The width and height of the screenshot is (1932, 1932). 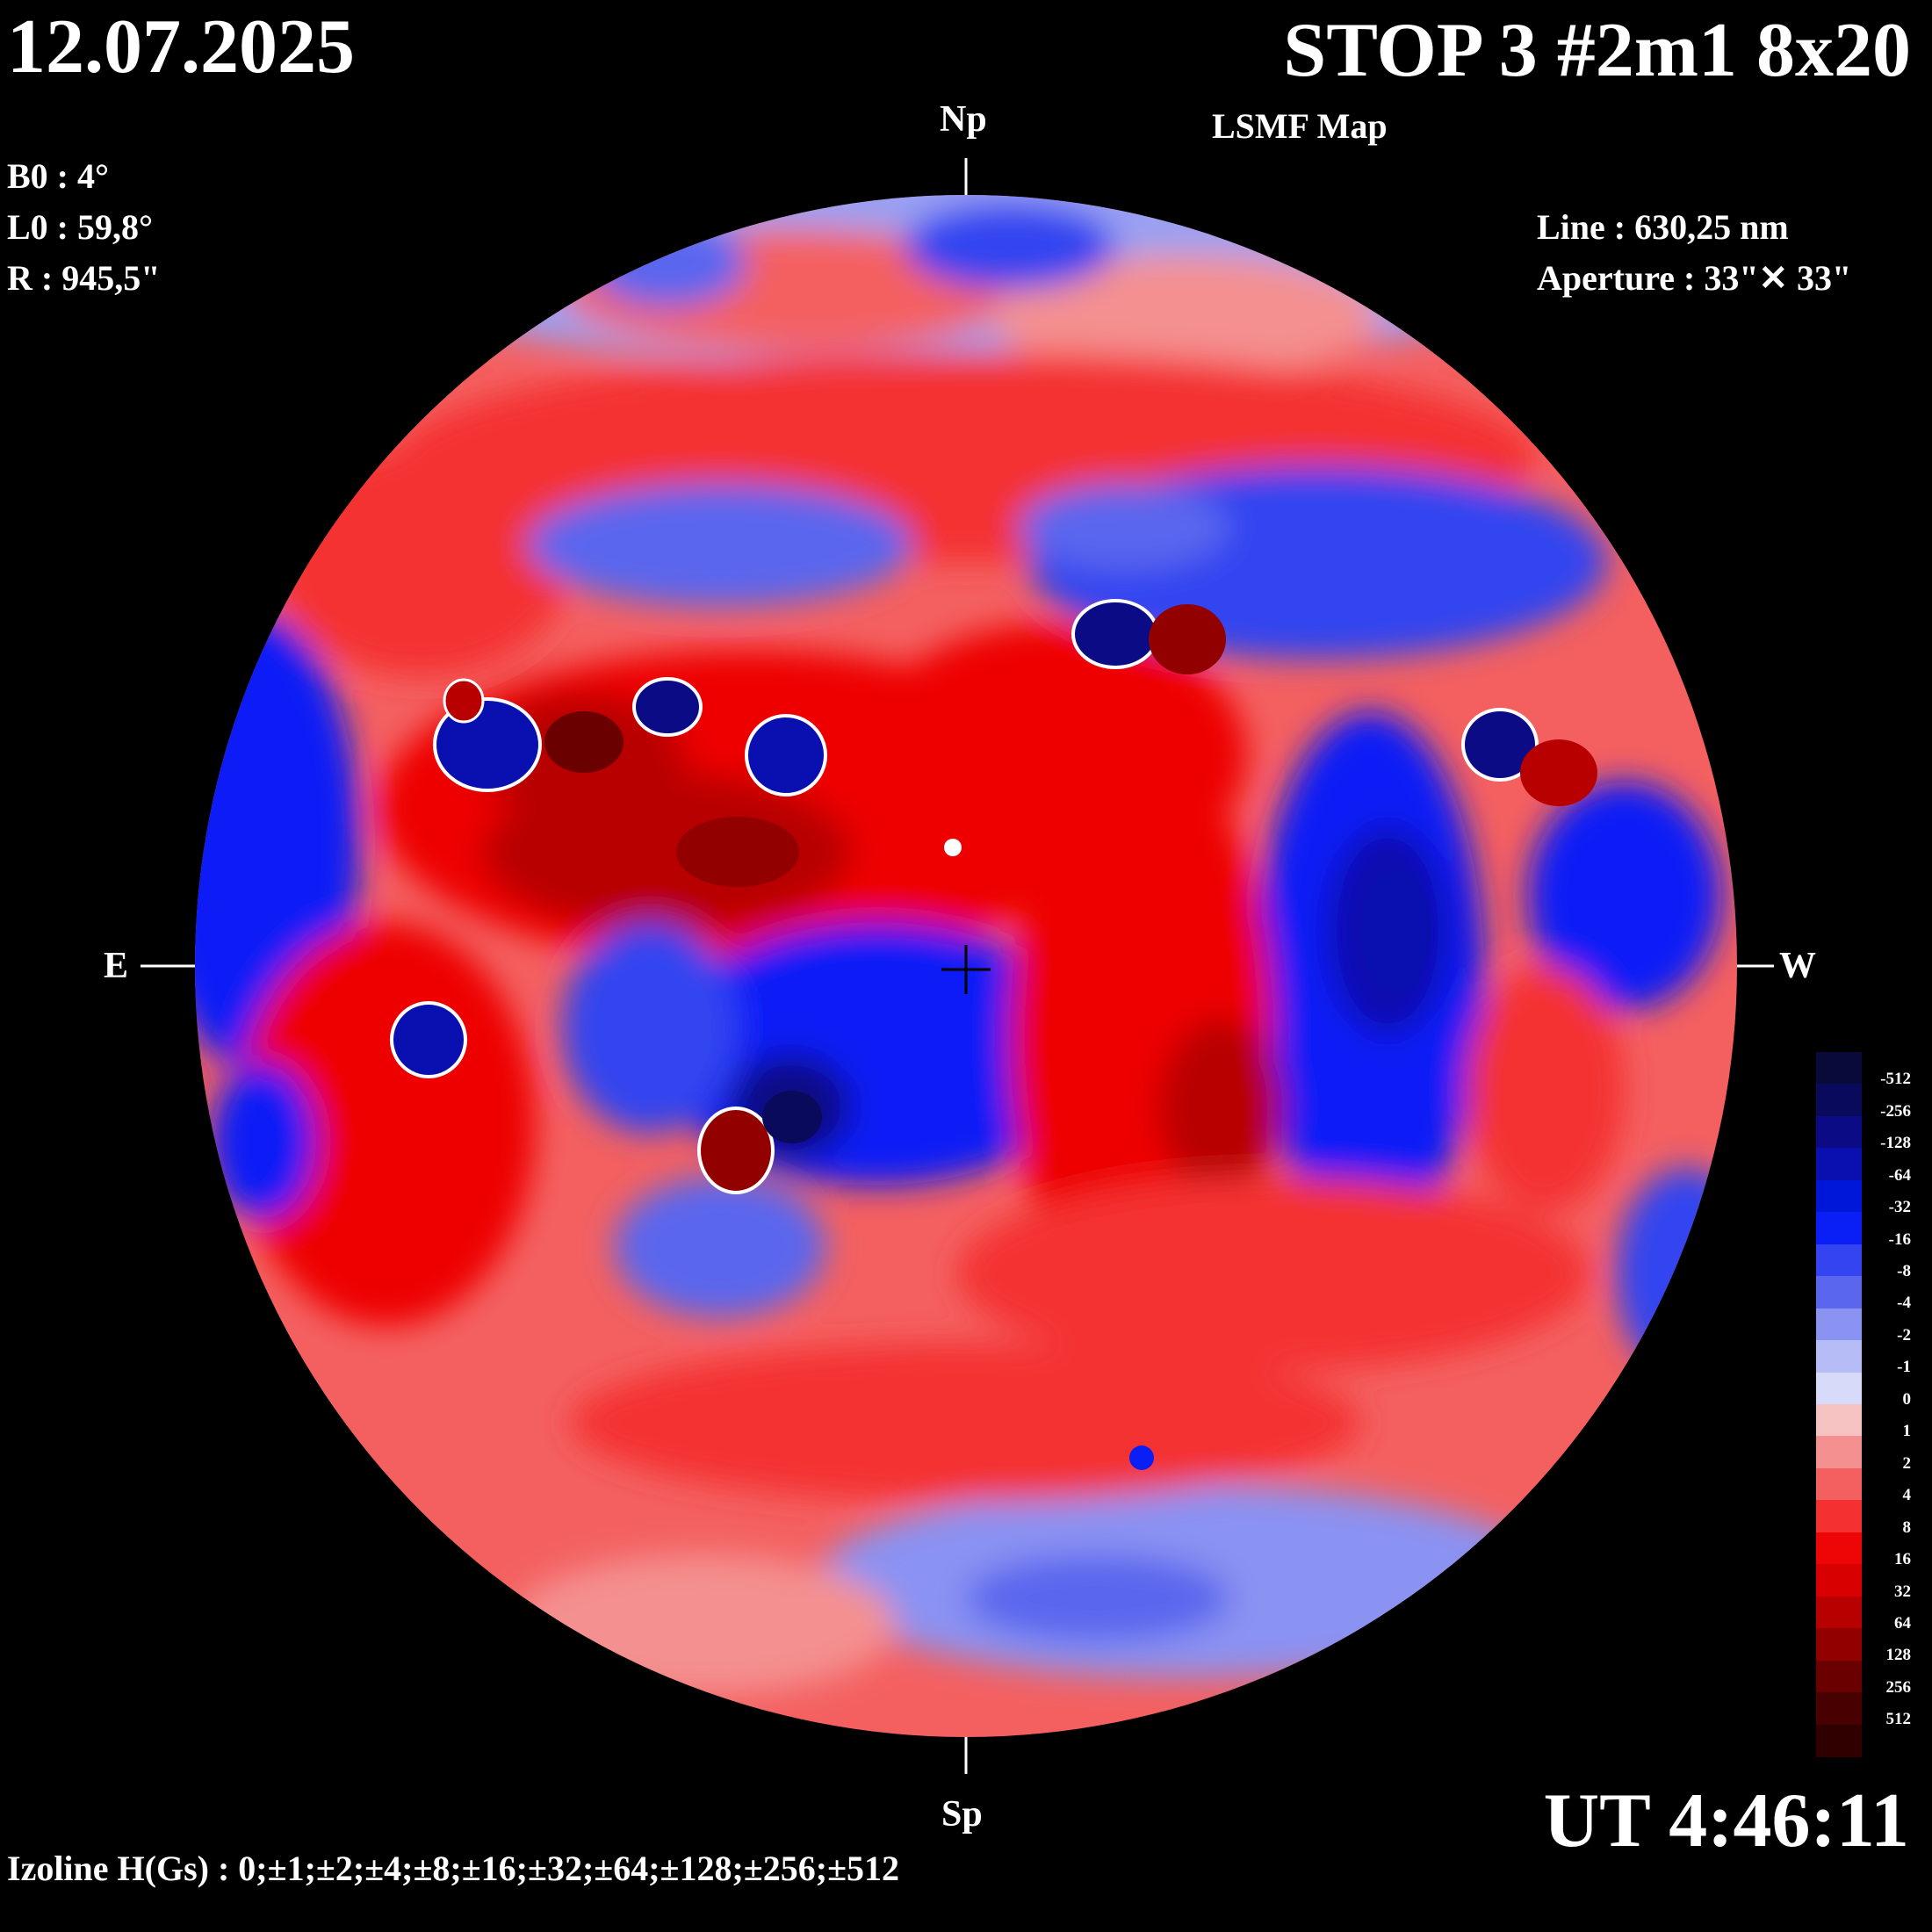 What do you see at coordinates (58, 176) in the screenshot?
I see `b0-value: B0 : 4°` at bounding box center [58, 176].